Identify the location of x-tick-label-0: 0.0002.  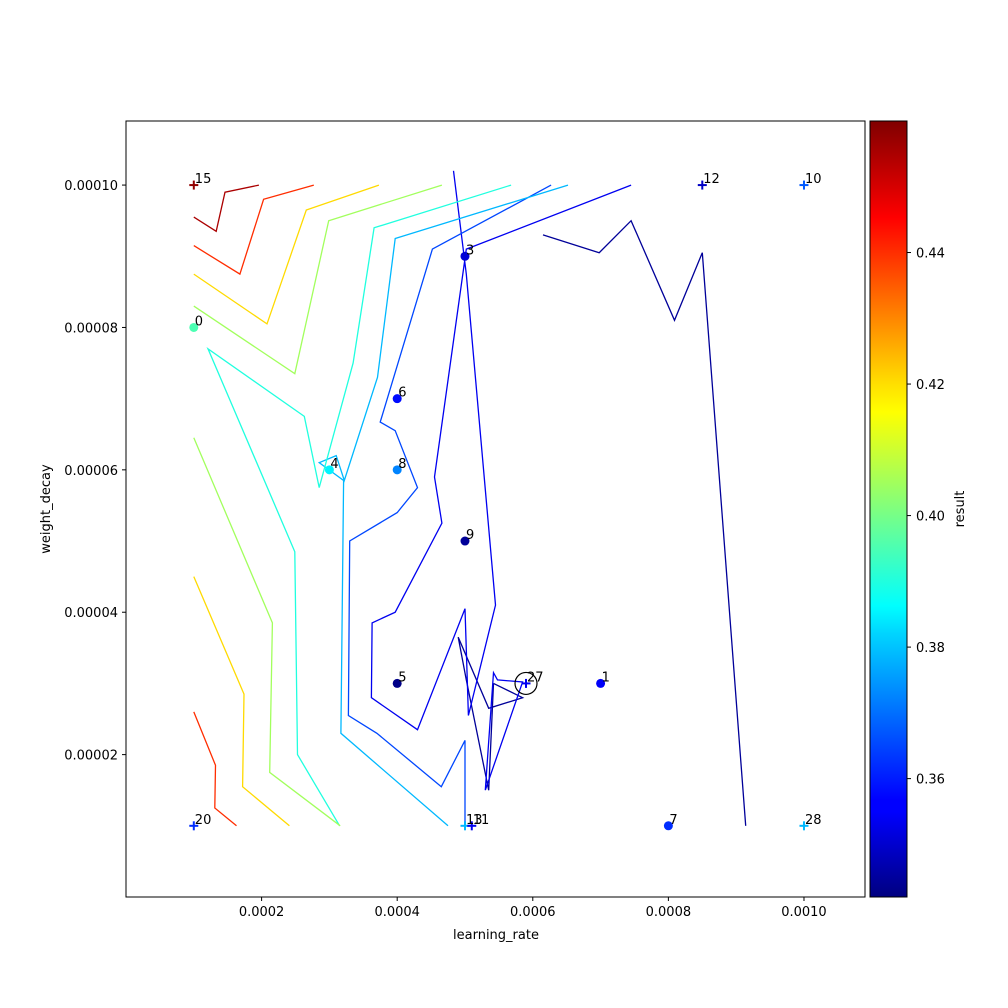
(262, 912).